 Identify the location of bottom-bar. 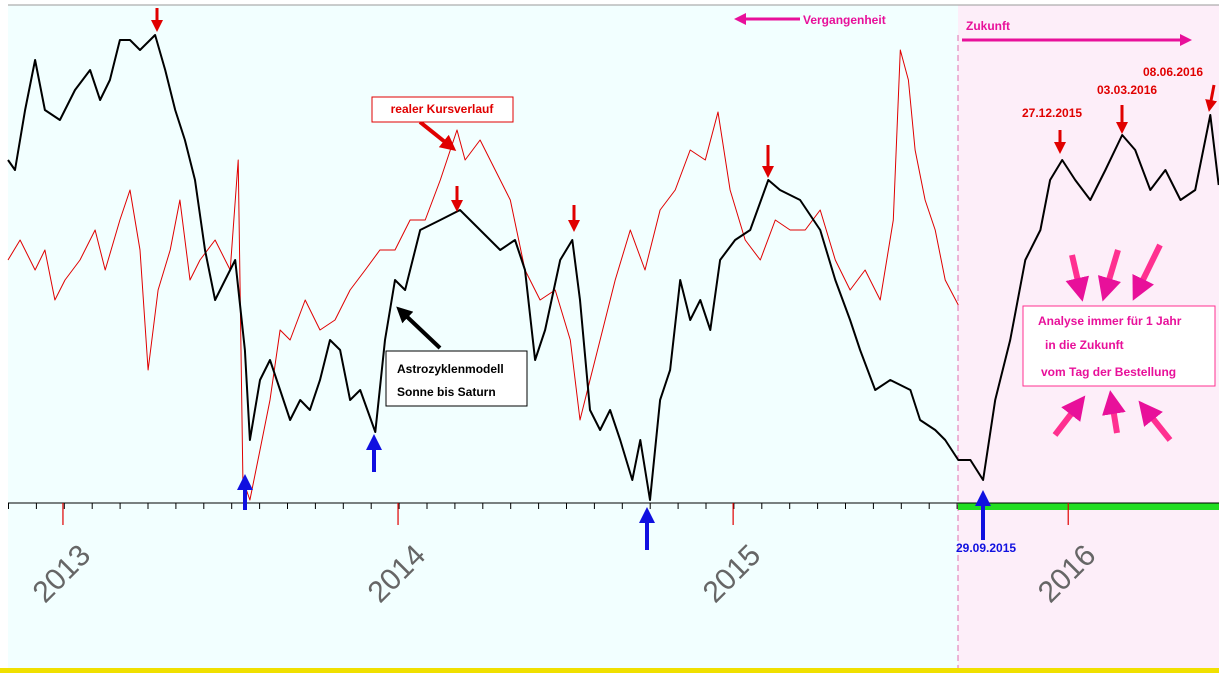
(609, 670).